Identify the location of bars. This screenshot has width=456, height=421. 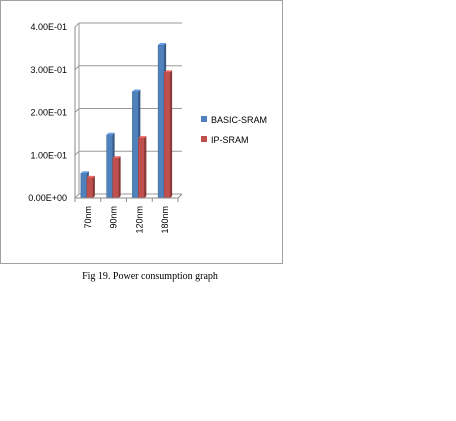
(126, 120).